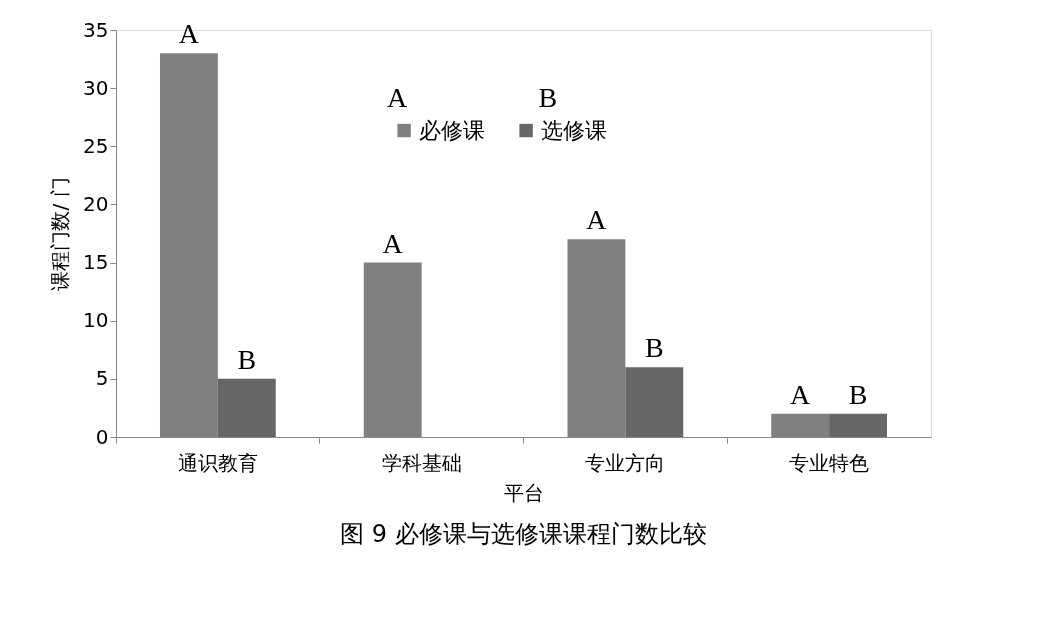 Image resolution: width=1048 pixels, height=617 pixels. Describe the element at coordinates (96, 87) in the screenshot. I see `y-tick-label: 30` at that location.